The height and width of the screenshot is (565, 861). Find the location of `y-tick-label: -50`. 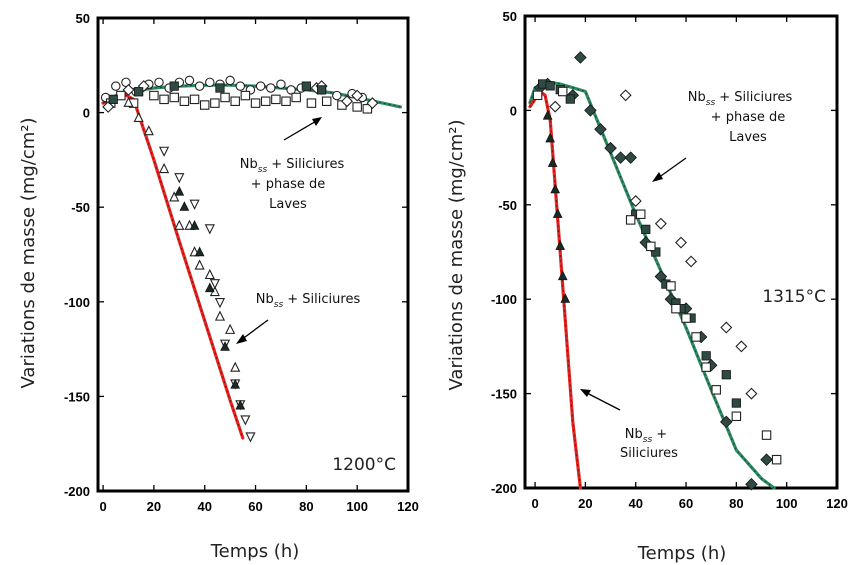

y-tick-label: -50 is located at coordinates (507, 205).